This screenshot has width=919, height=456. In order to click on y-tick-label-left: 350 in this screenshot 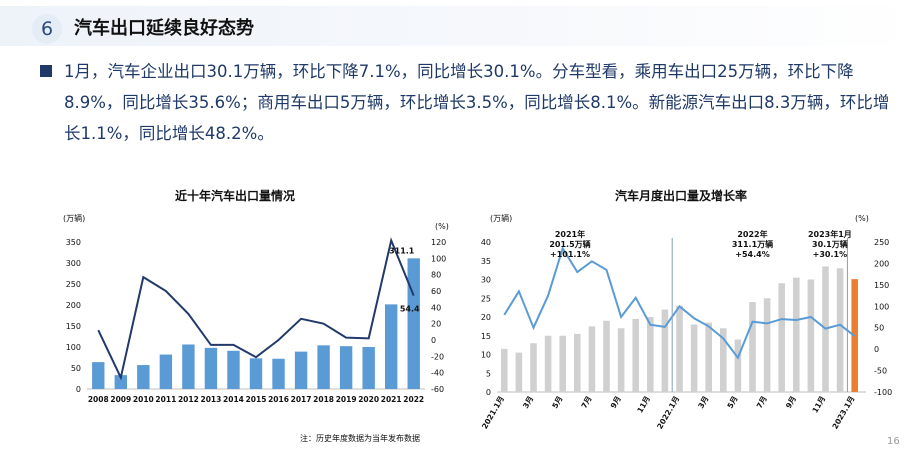, I will do `click(73, 242)`.